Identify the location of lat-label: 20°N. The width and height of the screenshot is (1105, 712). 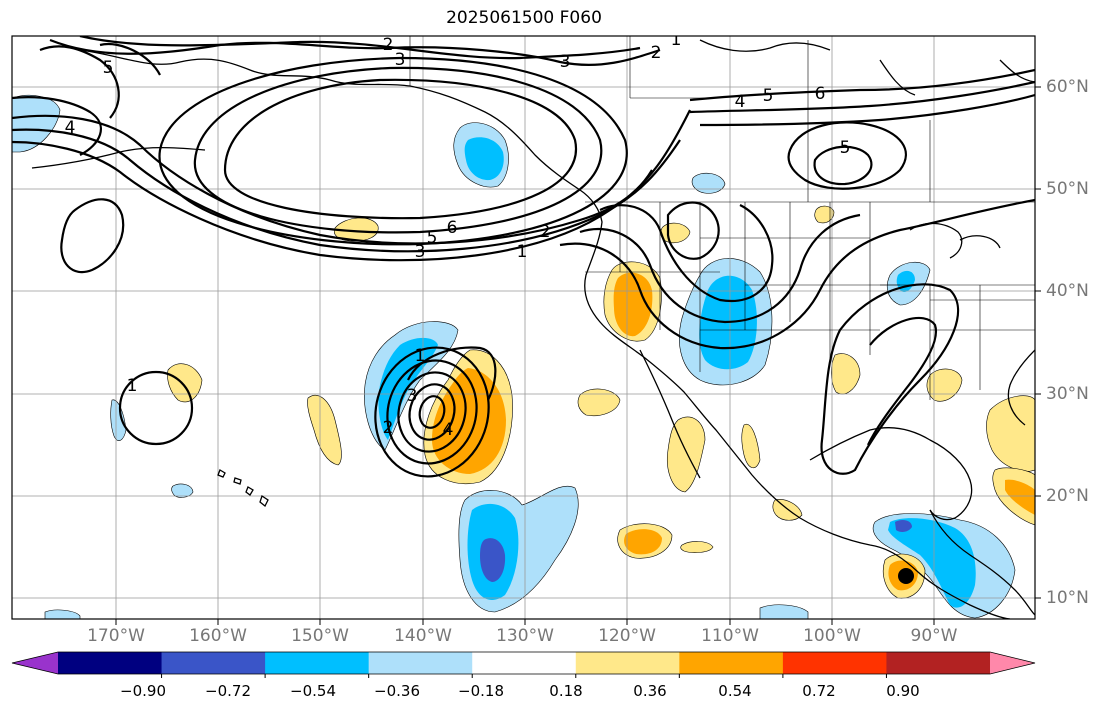
(1067, 496).